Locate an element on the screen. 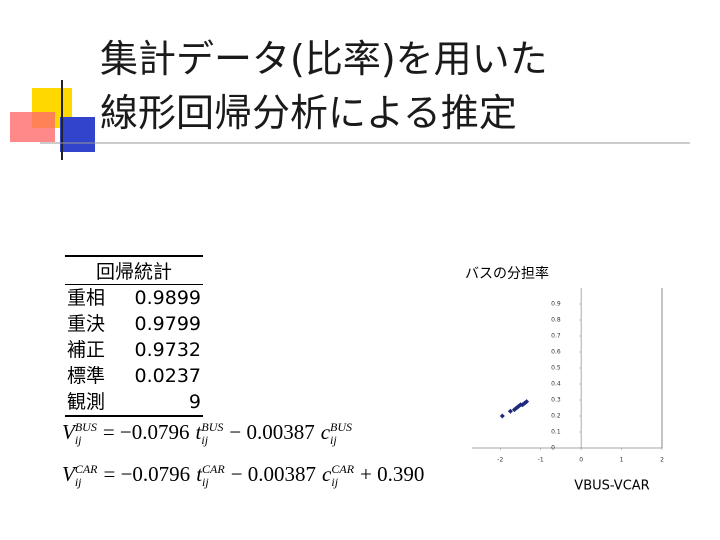 This screenshot has height=540, width=720. y-tick-label: 0 is located at coordinates (553, 448).